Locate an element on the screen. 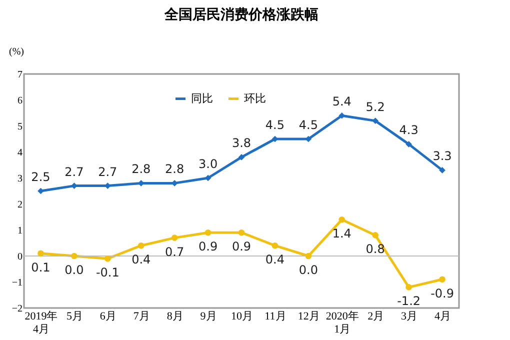 The image size is (510, 340). y-axis-title: (%) is located at coordinates (16, 52).